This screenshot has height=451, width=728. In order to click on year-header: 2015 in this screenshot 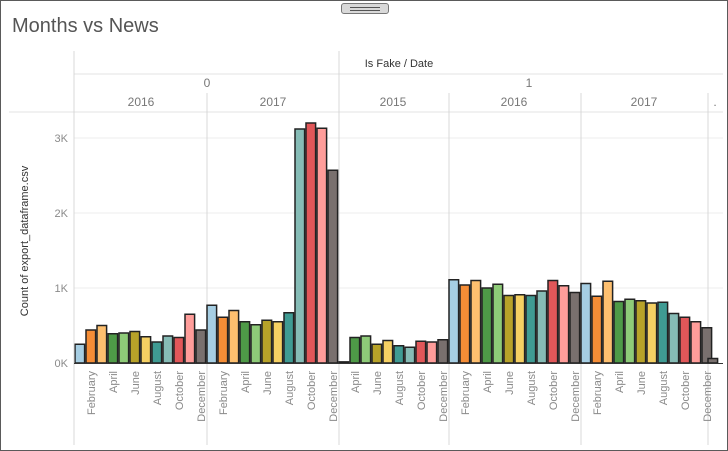, I will do `click(393, 102)`.